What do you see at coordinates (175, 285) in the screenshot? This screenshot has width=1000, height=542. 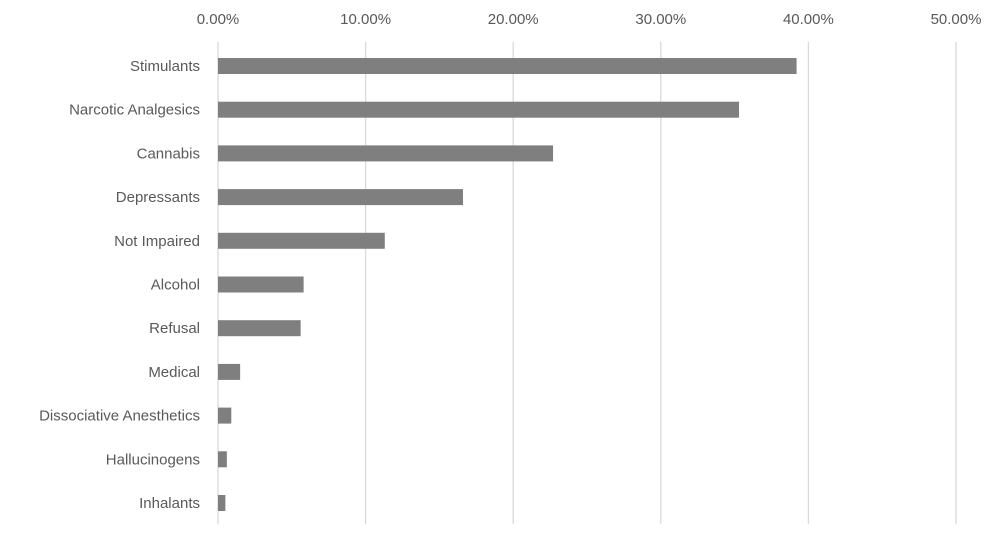 I see `category-label: Alcohol` at bounding box center [175, 285].